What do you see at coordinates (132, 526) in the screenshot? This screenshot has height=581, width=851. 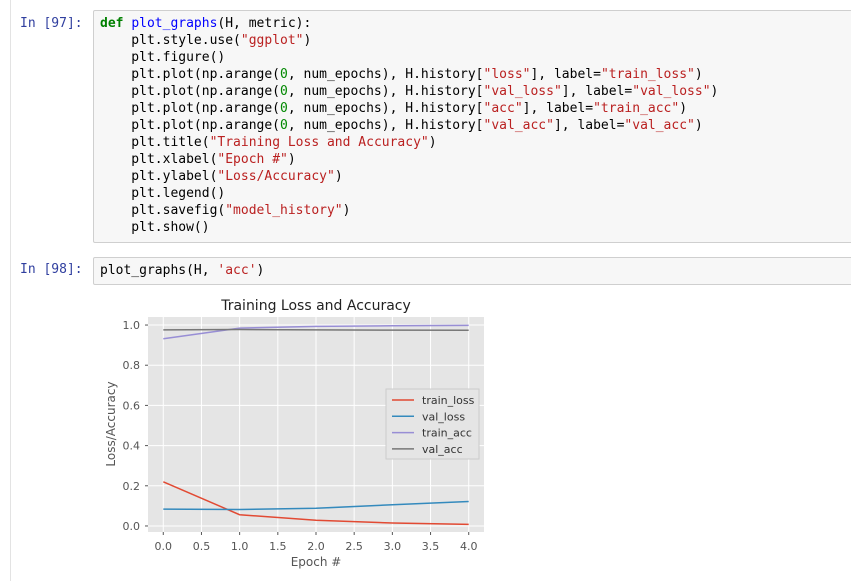 I see `y-tick-label: 0.0` at bounding box center [132, 526].